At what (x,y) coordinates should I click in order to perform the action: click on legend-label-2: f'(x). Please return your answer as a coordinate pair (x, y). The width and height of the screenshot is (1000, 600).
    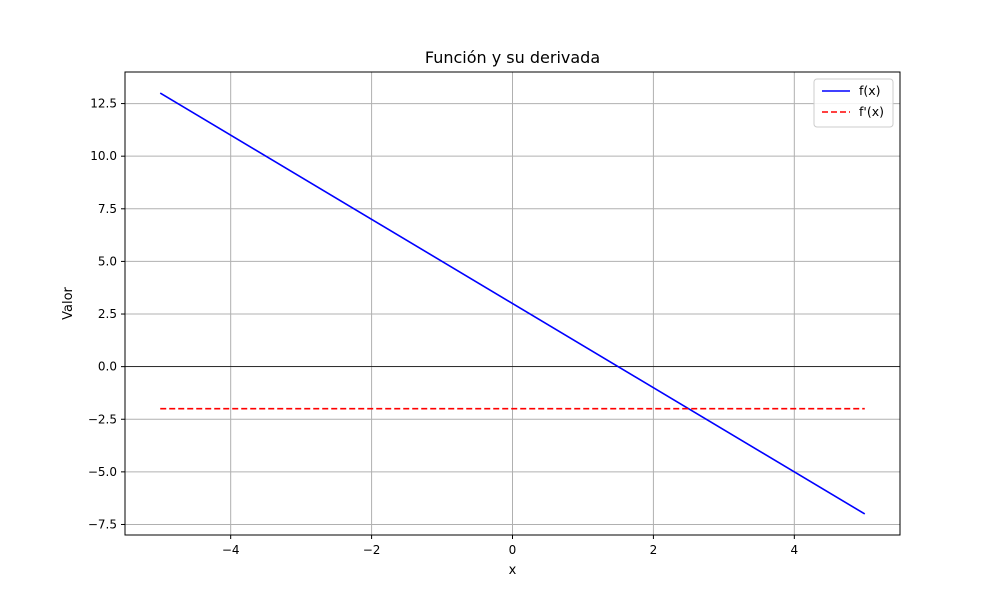
    Looking at the image, I should click on (871, 111).